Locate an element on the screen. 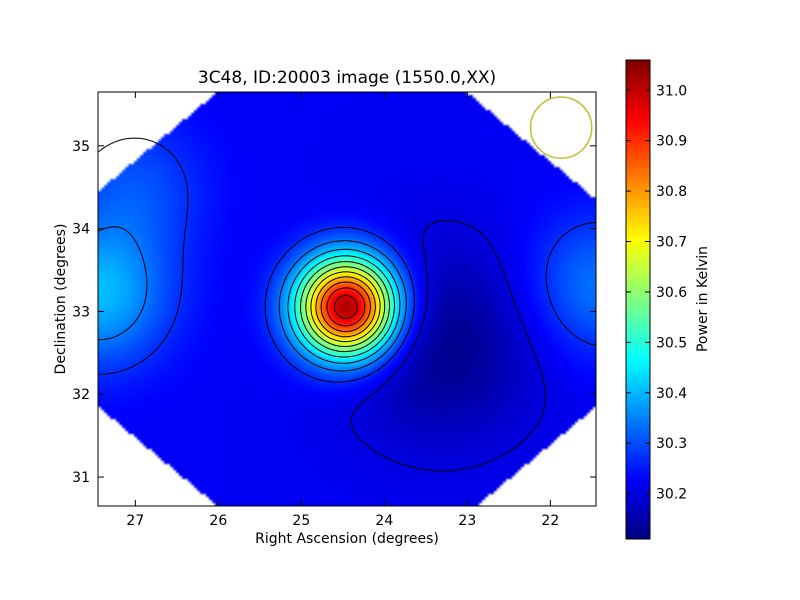 The image size is (800, 600). y-tick: 32 is located at coordinates (334, 395).